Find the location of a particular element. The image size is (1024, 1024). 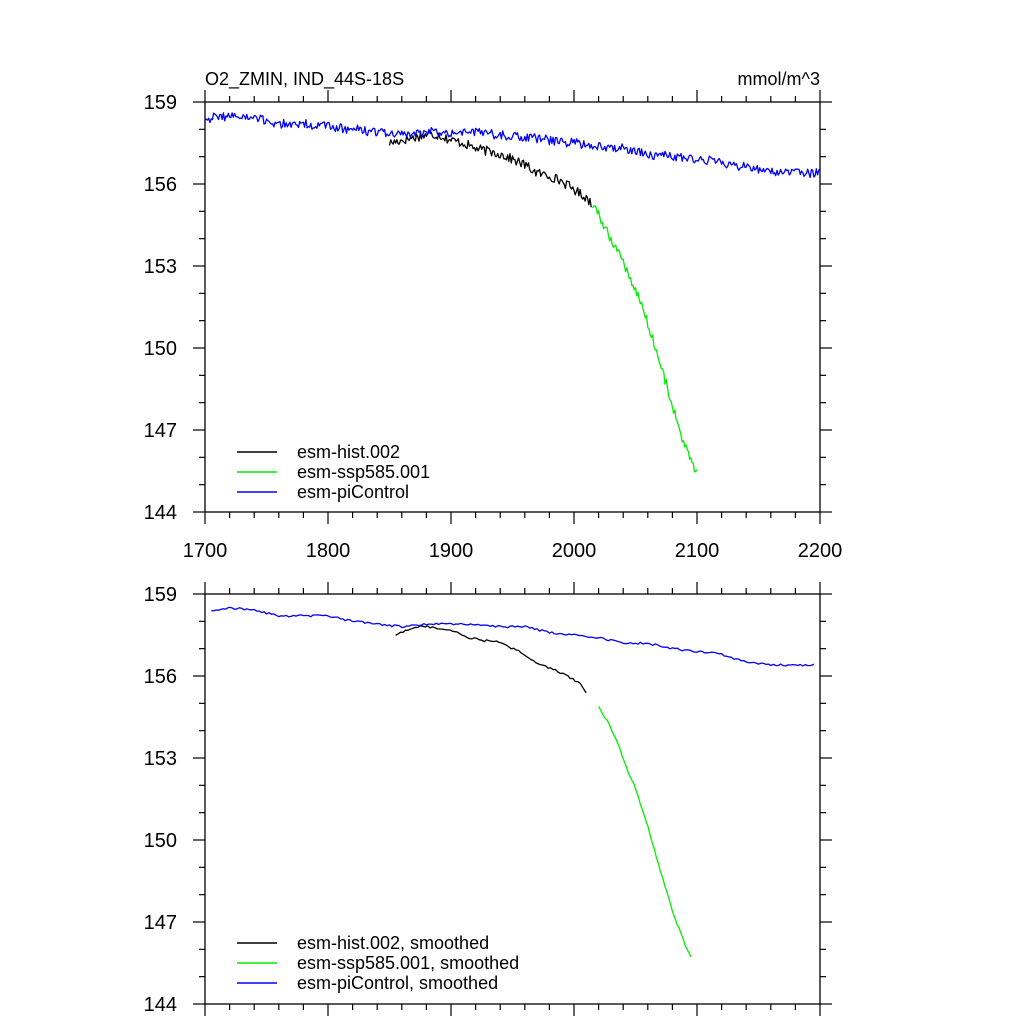

x-tick-label: 2200 is located at coordinates (820, 551).